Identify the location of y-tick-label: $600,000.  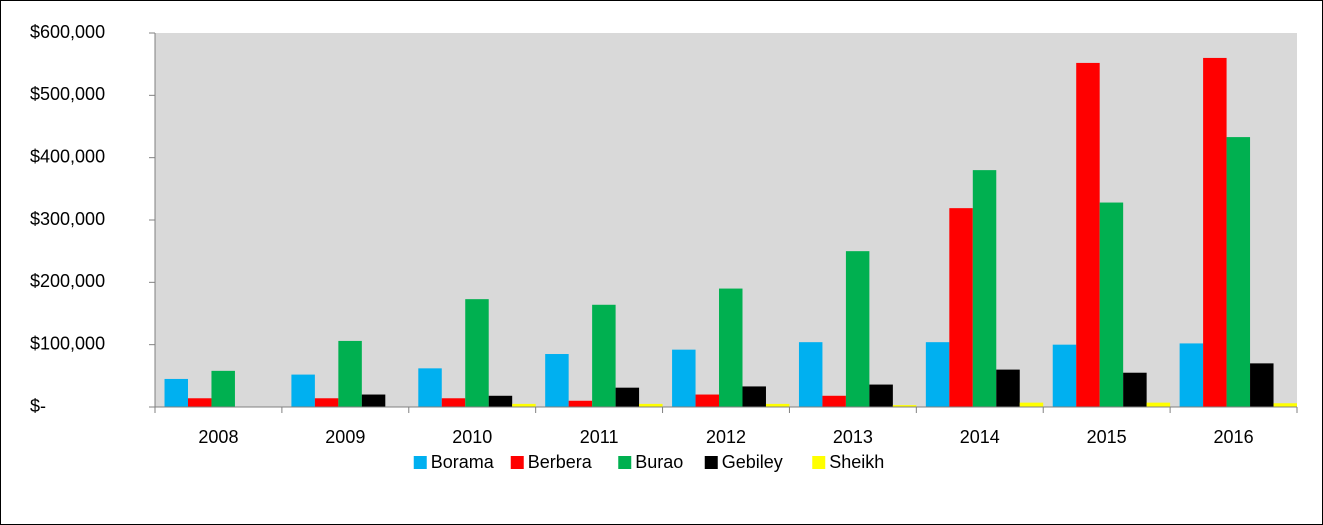
(67, 32).